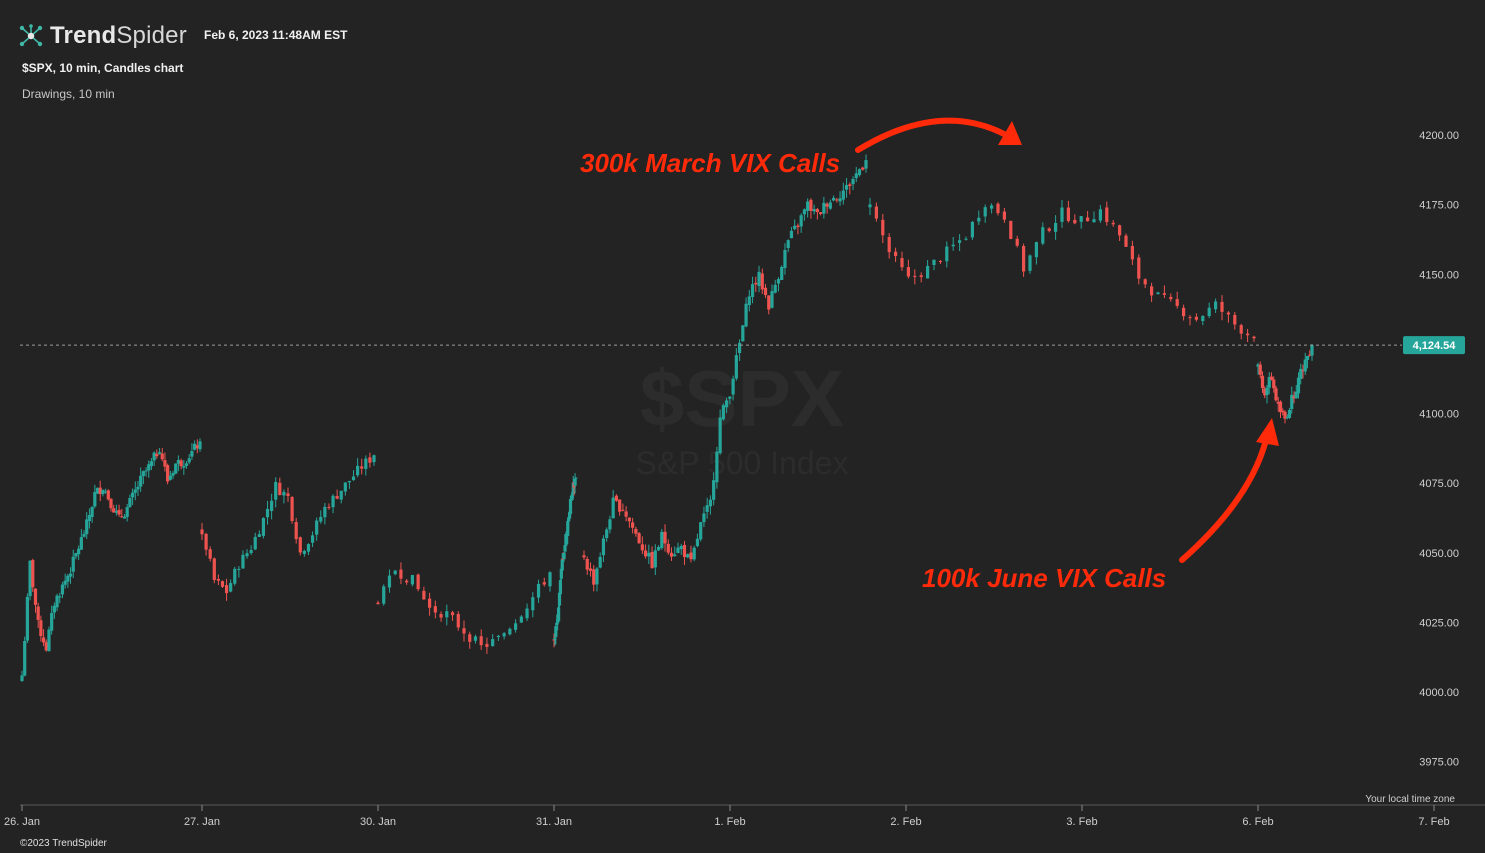 This screenshot has width=1485, height=853. Describe the element at coordinates (378, 822) in the screenshot. I see `x-tick-label: 30. Jan` at that location.